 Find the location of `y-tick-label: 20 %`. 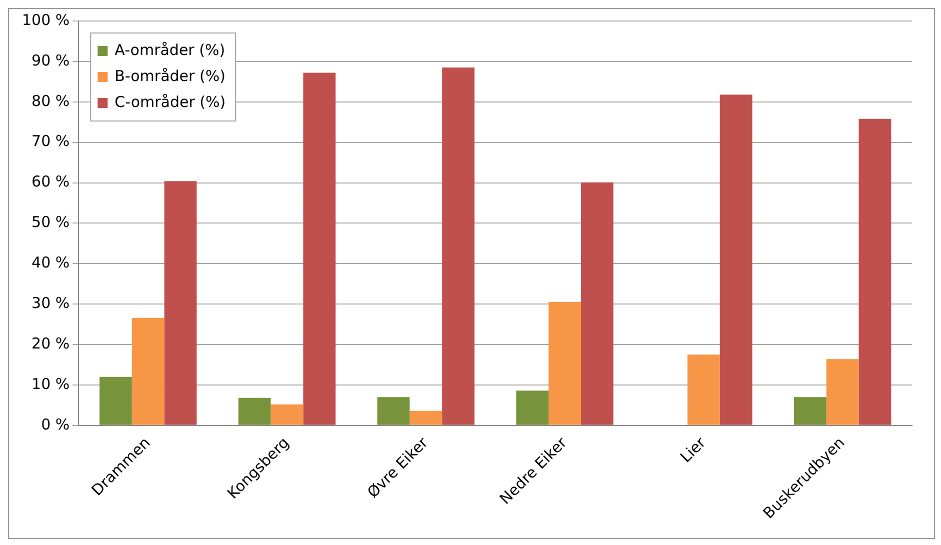

y-tick-label: 20 % is located at coordinates (51, 343).